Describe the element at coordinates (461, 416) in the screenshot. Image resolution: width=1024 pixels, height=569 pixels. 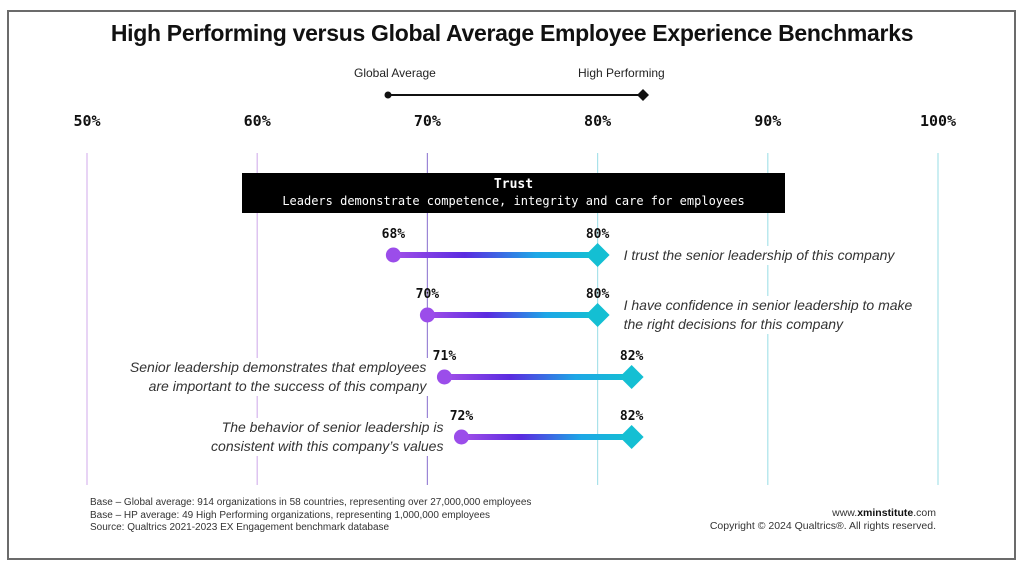
I see `global-average-value: 72%` at that location.